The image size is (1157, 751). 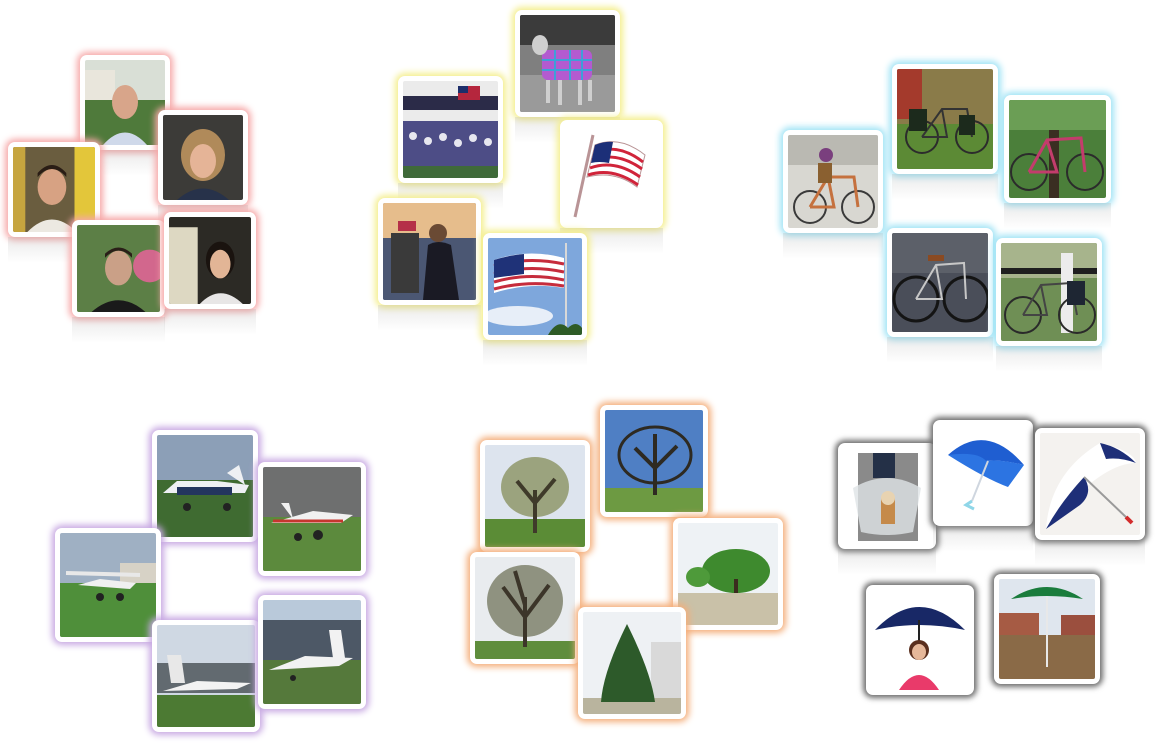 What do you see at coordinates (1047, 629) in the screenshot?
I see `umbrella-photo-green-field` at bounding box center [1047, 629].